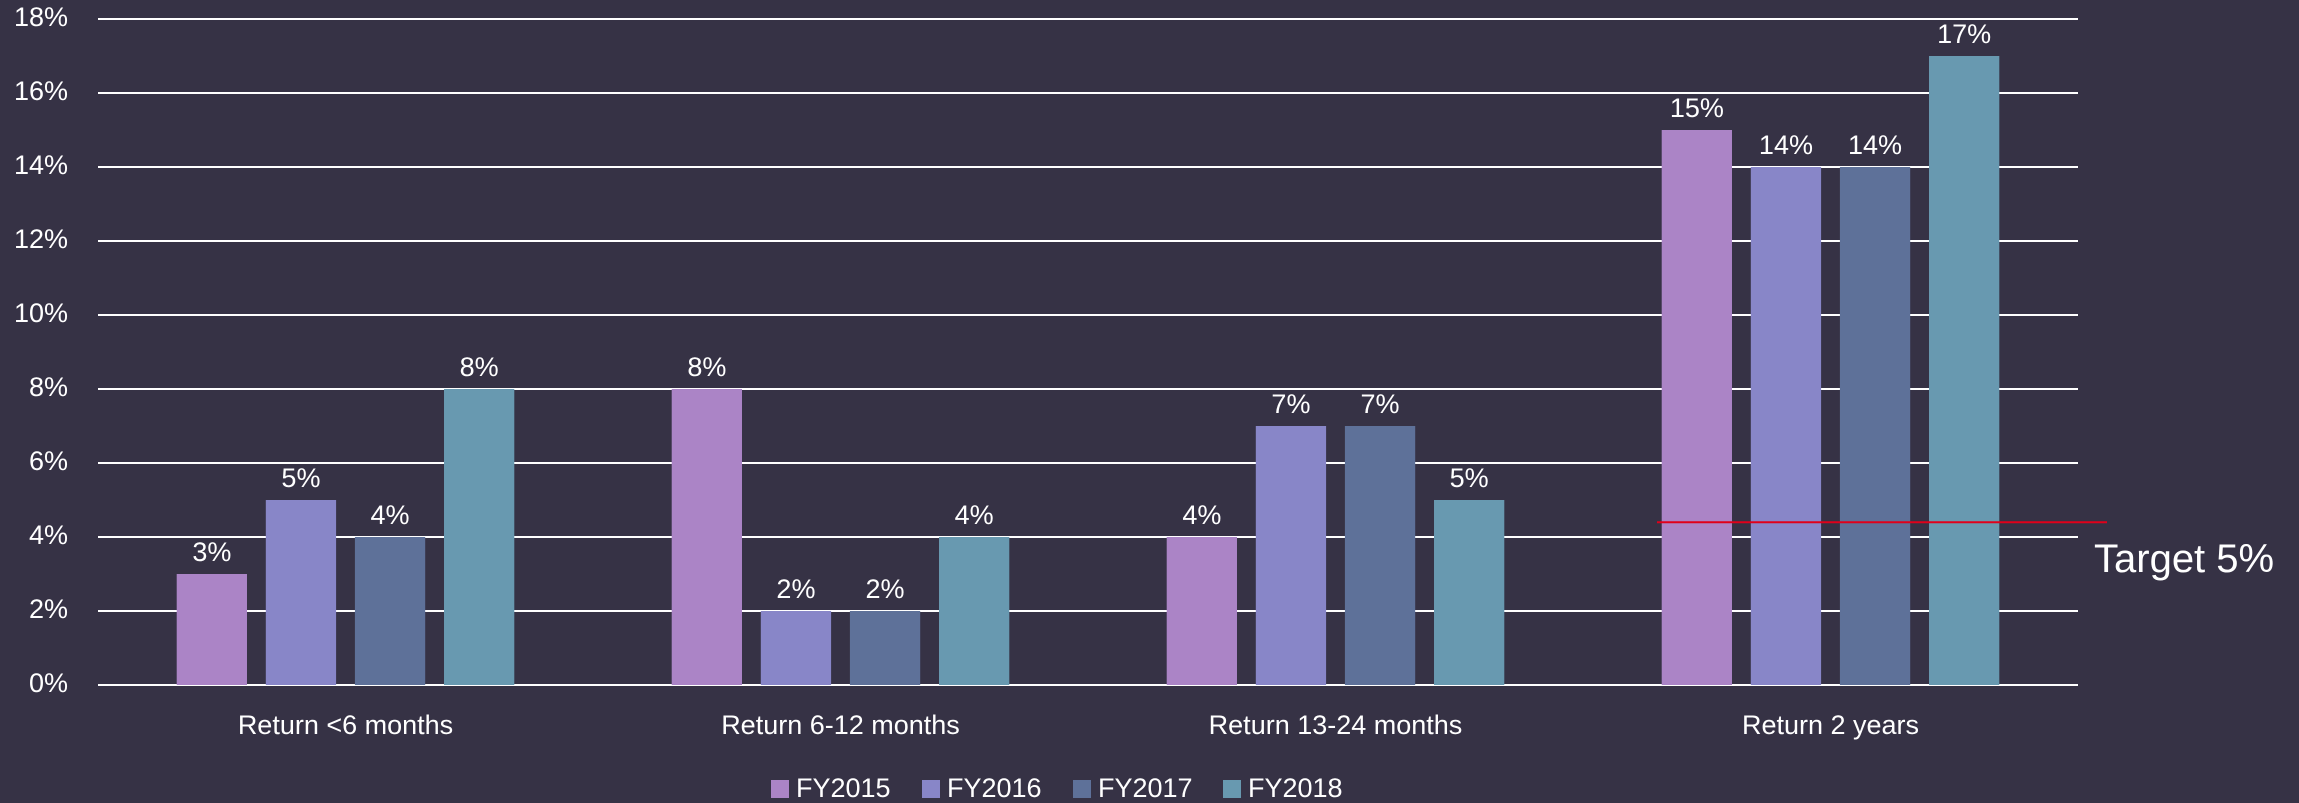 Image resolution: width=2299 pixels, height=803 pixels. What do you see at coordinates (2184, 559) in the screenshot?
I see `target-label: Target 5%` at bounding box center [2184, 559].